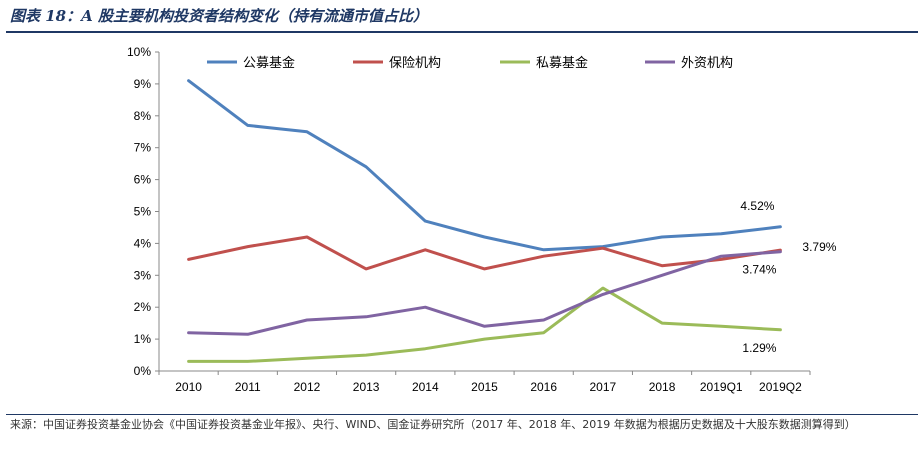 The image size is (923, 461). Describe the element at coordinates (143, 84) in the screenshot. I see `y-tick-label: 9%` at that location.